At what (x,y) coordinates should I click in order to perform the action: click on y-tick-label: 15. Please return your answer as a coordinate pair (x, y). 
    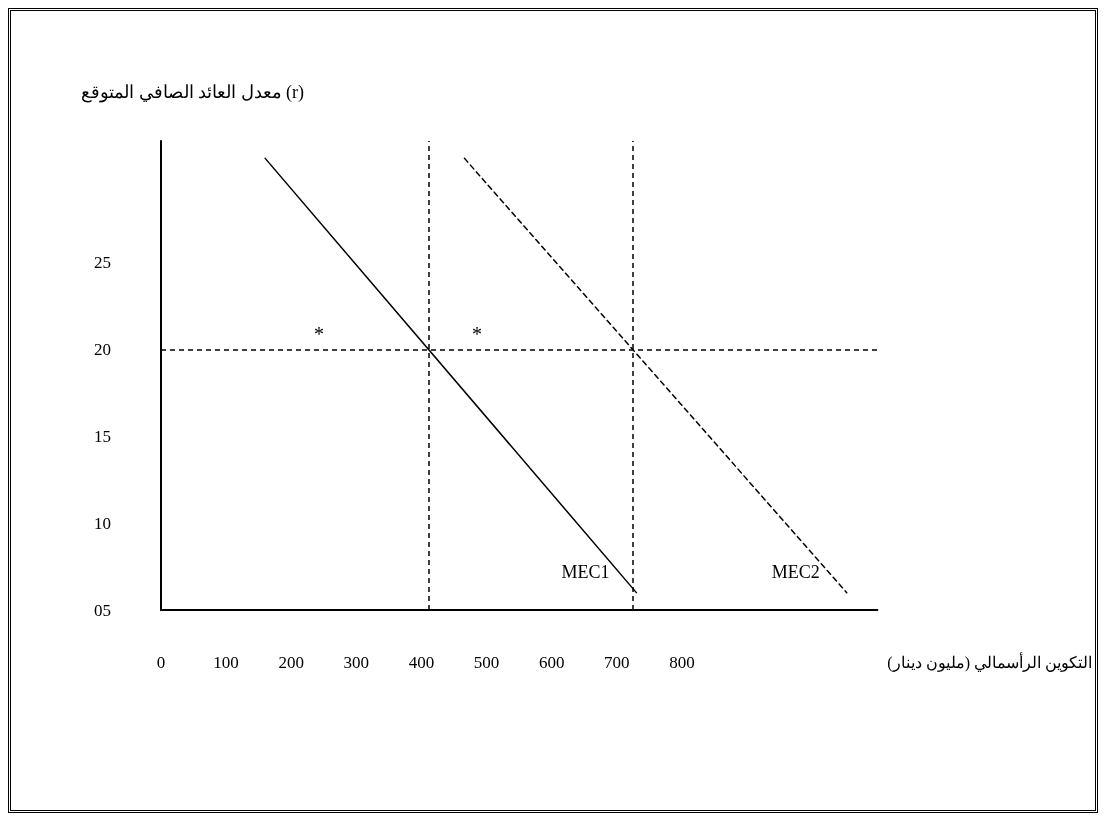
    Looking at the image, I should click on (102, 436).